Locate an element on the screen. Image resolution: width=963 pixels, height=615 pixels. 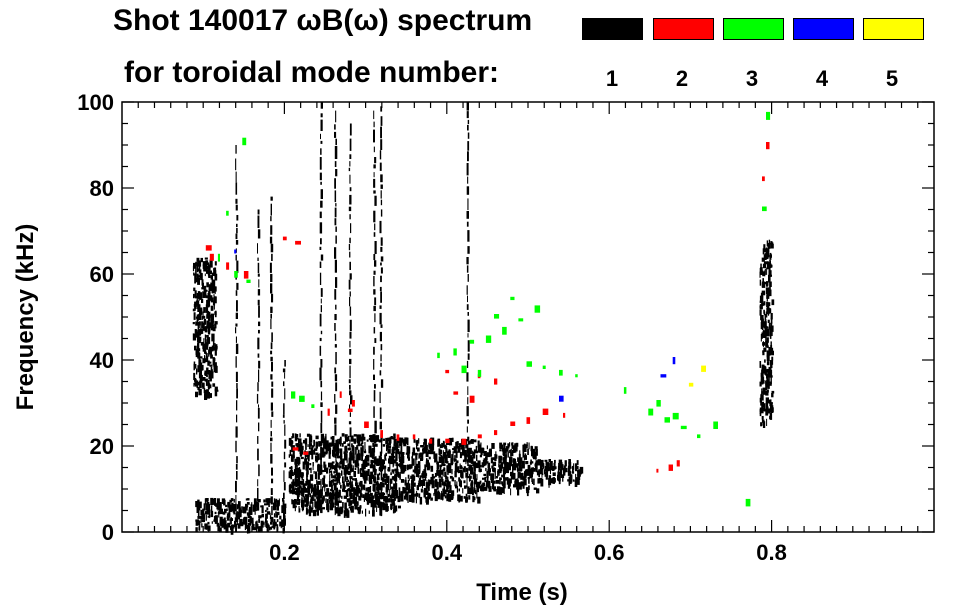
y-tick-label: 60 is located at coordinates (102, 274).